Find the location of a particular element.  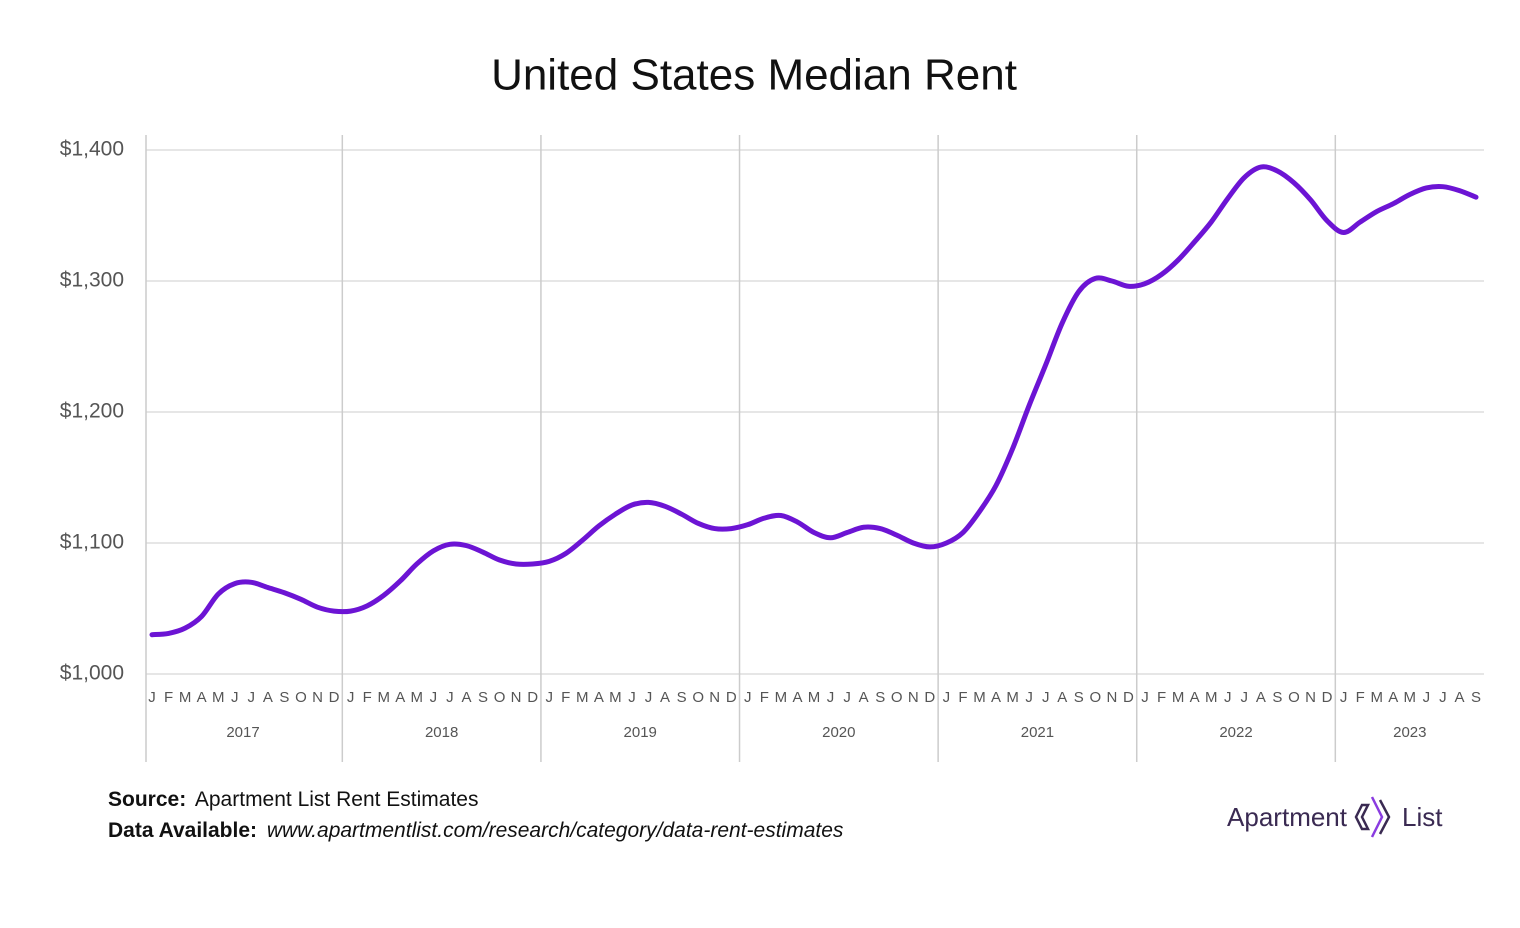

y-tick-label: $1,200 is located at coordinates (92, 411).